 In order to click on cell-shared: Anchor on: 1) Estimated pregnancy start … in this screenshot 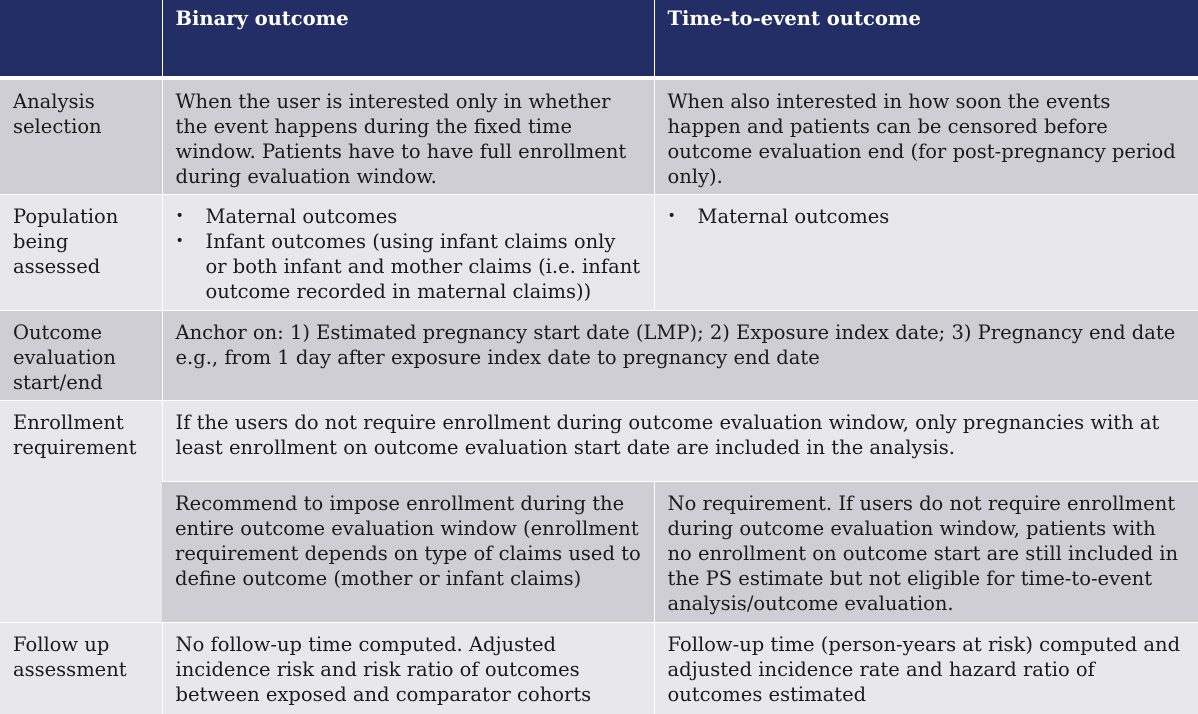, I will do `click(679, 354)`.